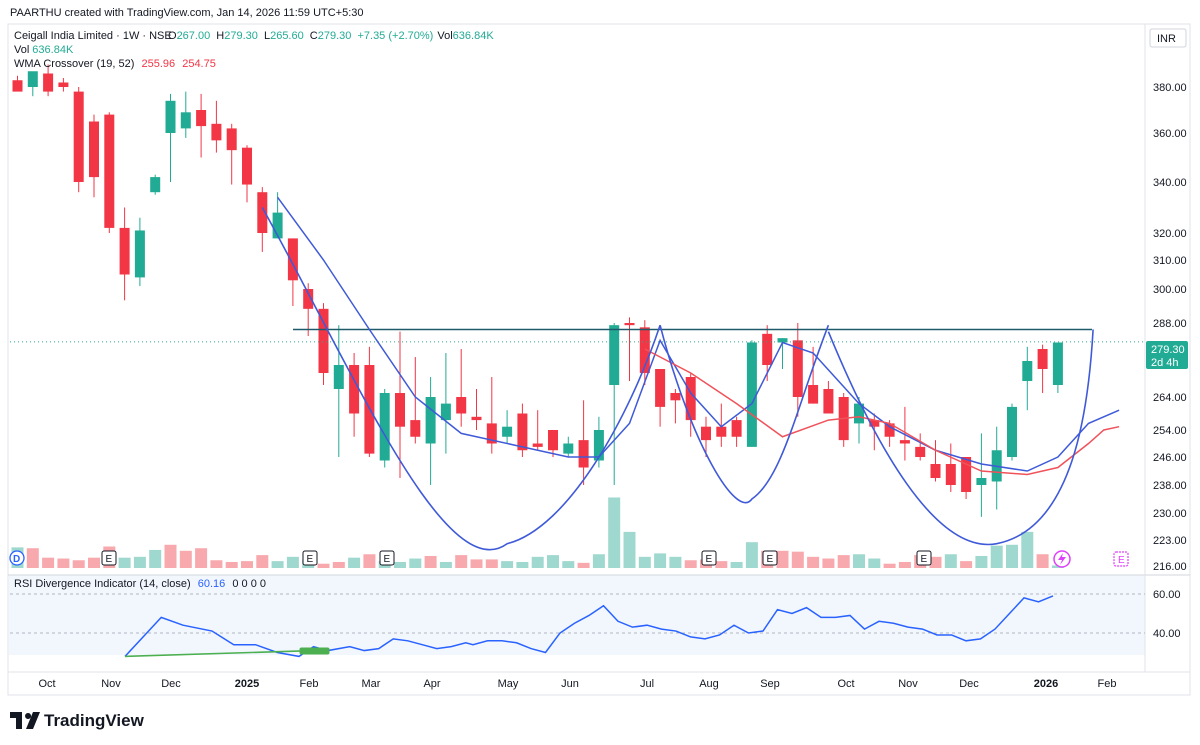 This screenshot has width=1200, height=745. I want to click on time-tick-label: May, so click(508, 684).